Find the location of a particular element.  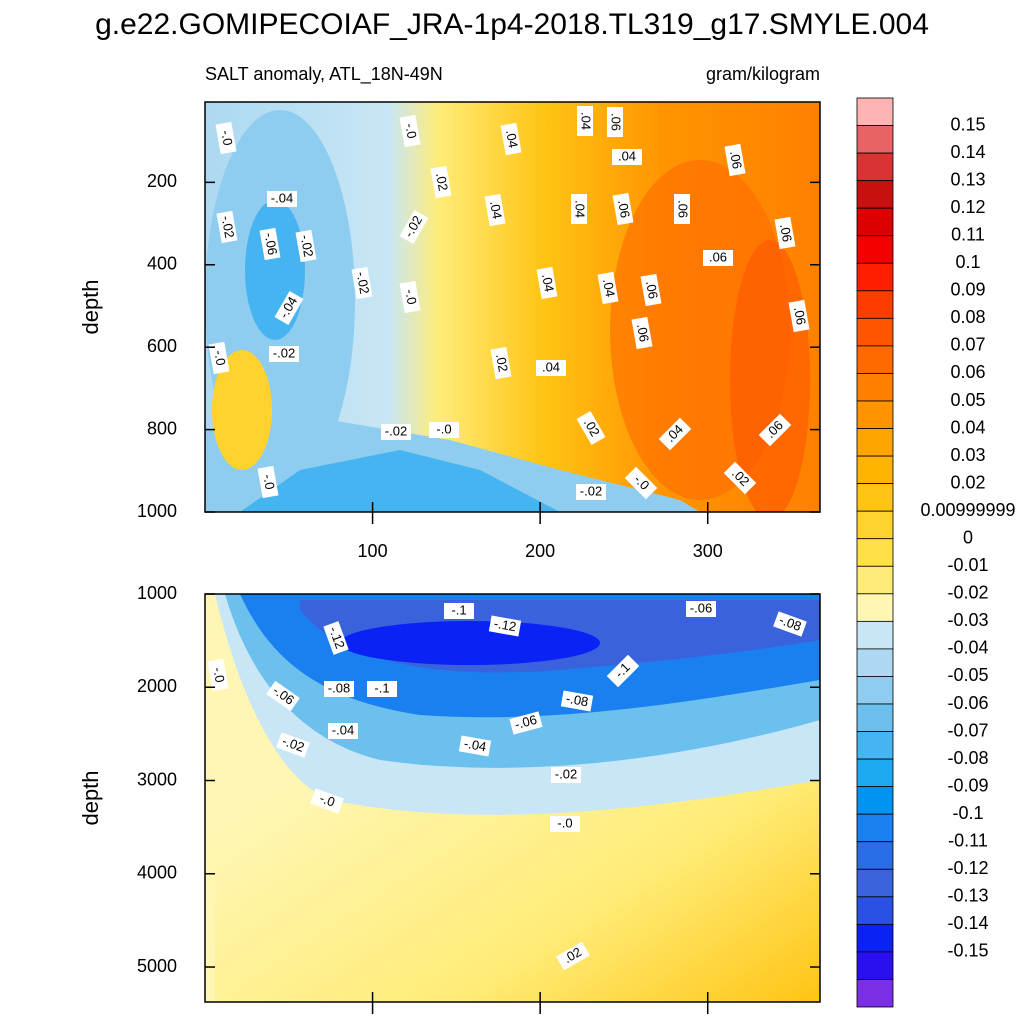

colorbar-label: 0 is located at coordinates (968, 537).